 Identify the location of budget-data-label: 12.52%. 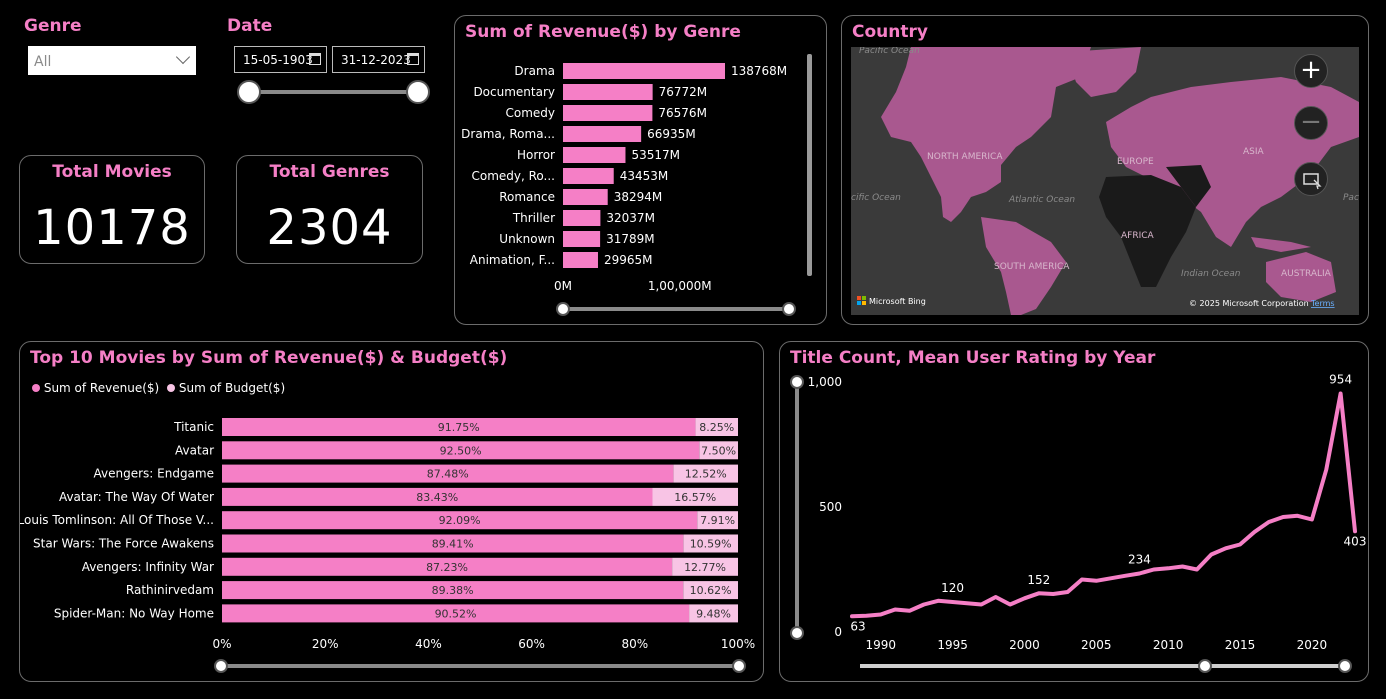
(706, 474).